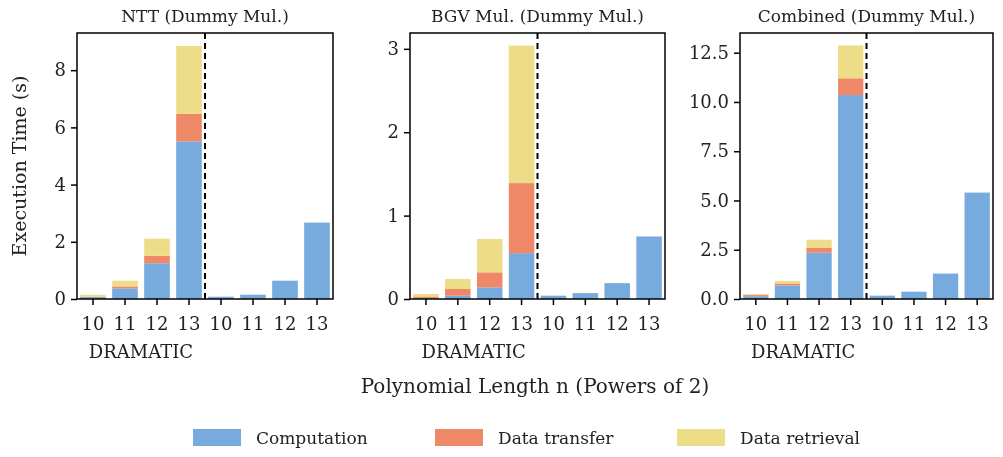  I want to click on y-axis-title: Execution Time (s), so click(19, 166).